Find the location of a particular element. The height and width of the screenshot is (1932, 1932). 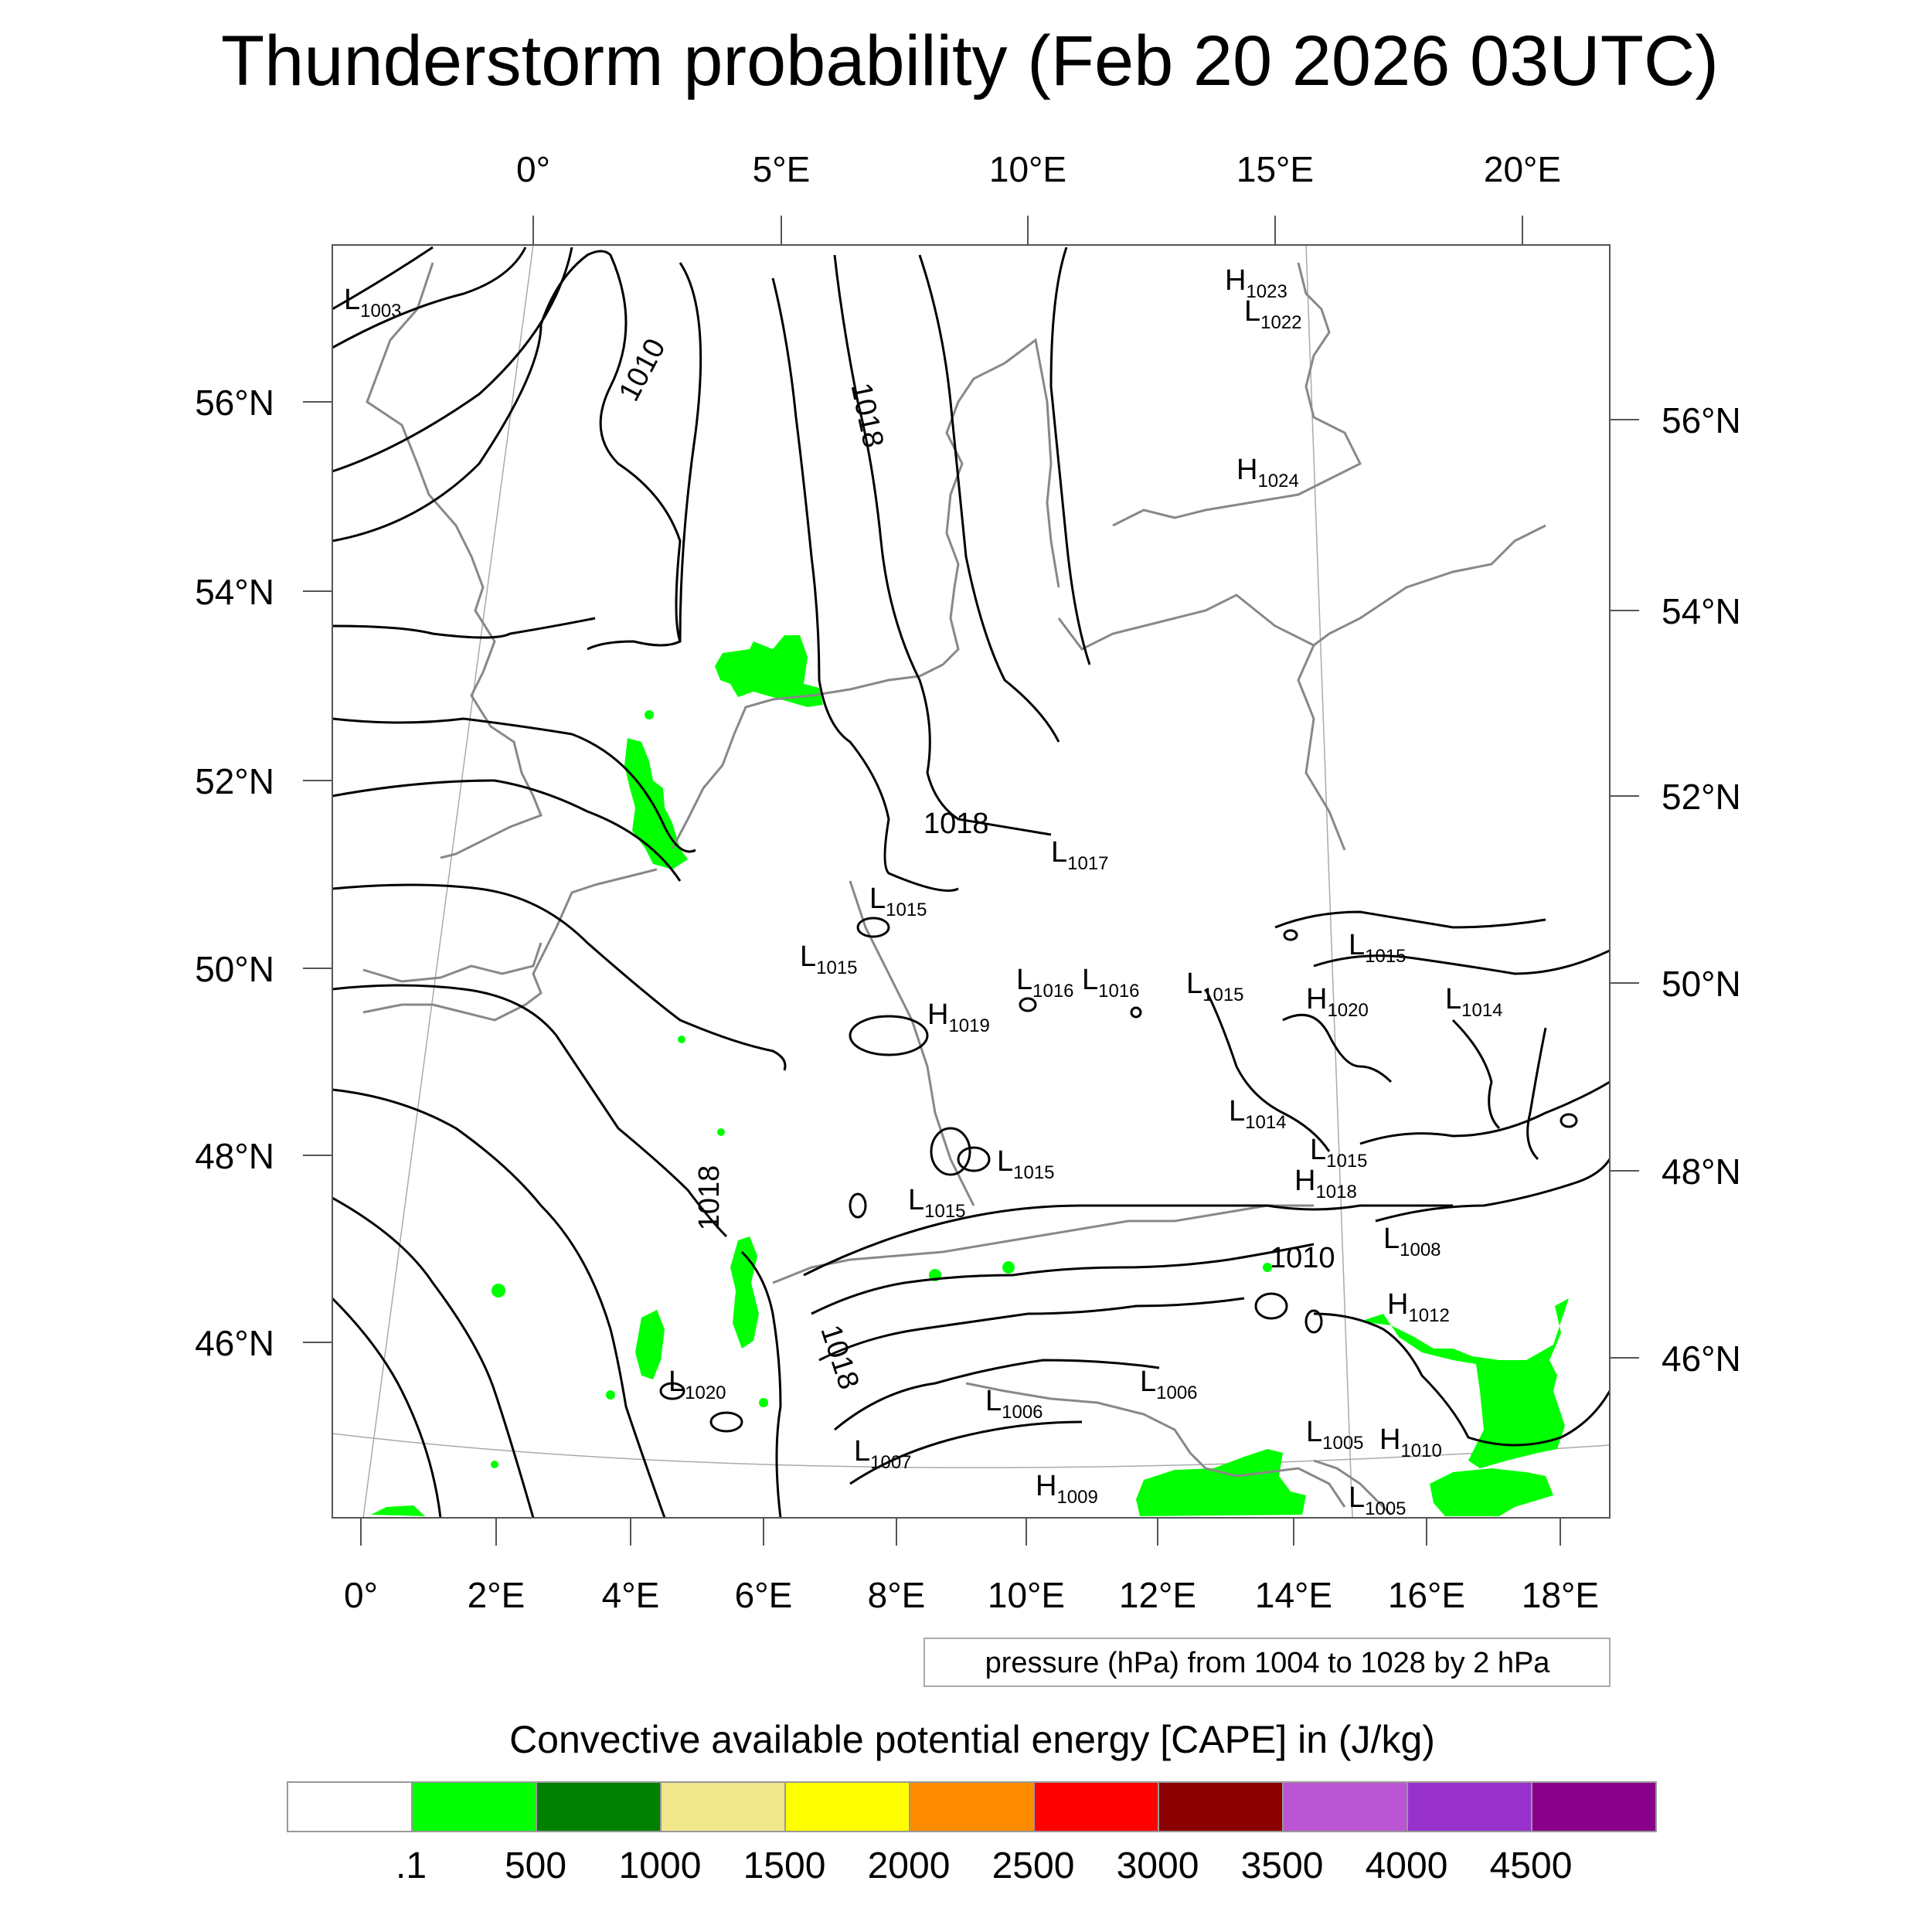

coast-uk-east is located at coordinates (454, 560).